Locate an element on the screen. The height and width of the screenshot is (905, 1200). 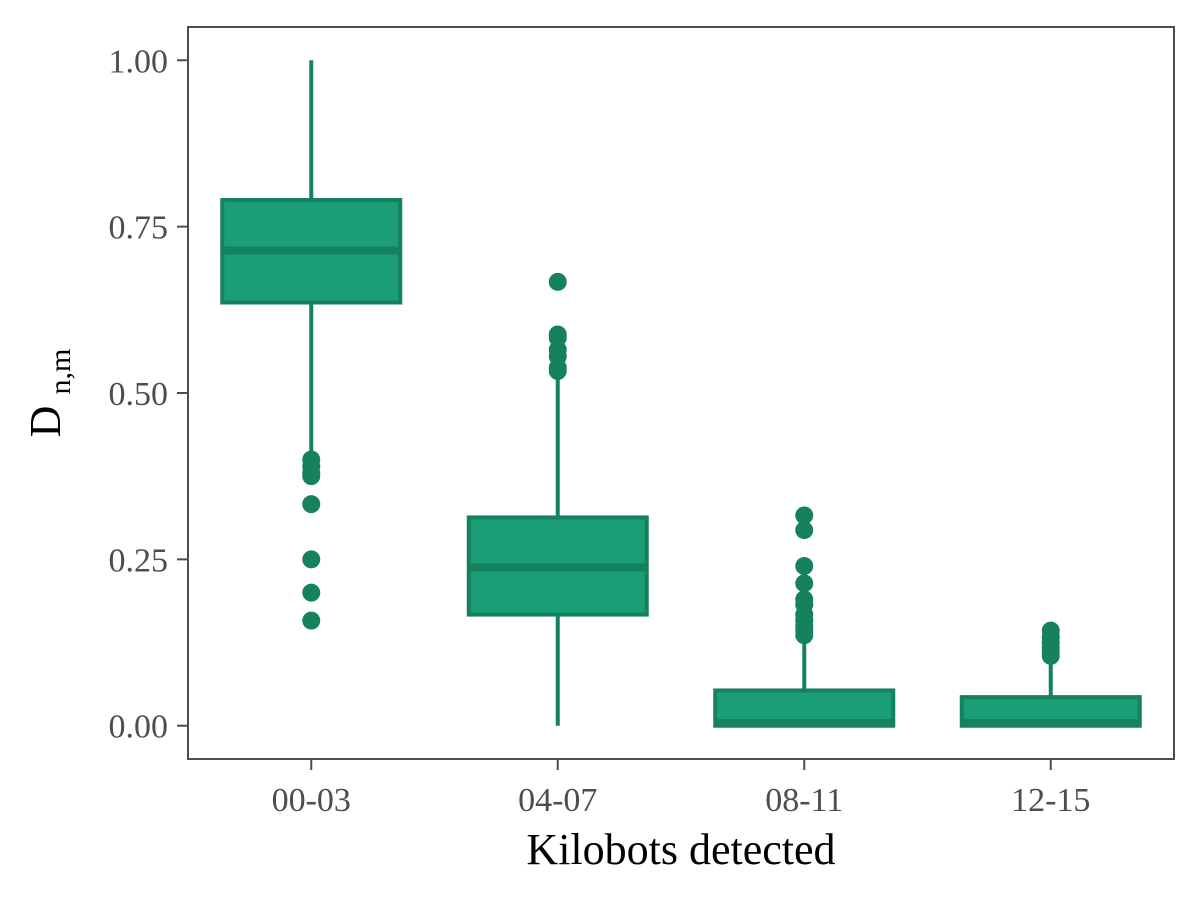
y-tick-label: 0.25 is located at coordinates (139, 560).